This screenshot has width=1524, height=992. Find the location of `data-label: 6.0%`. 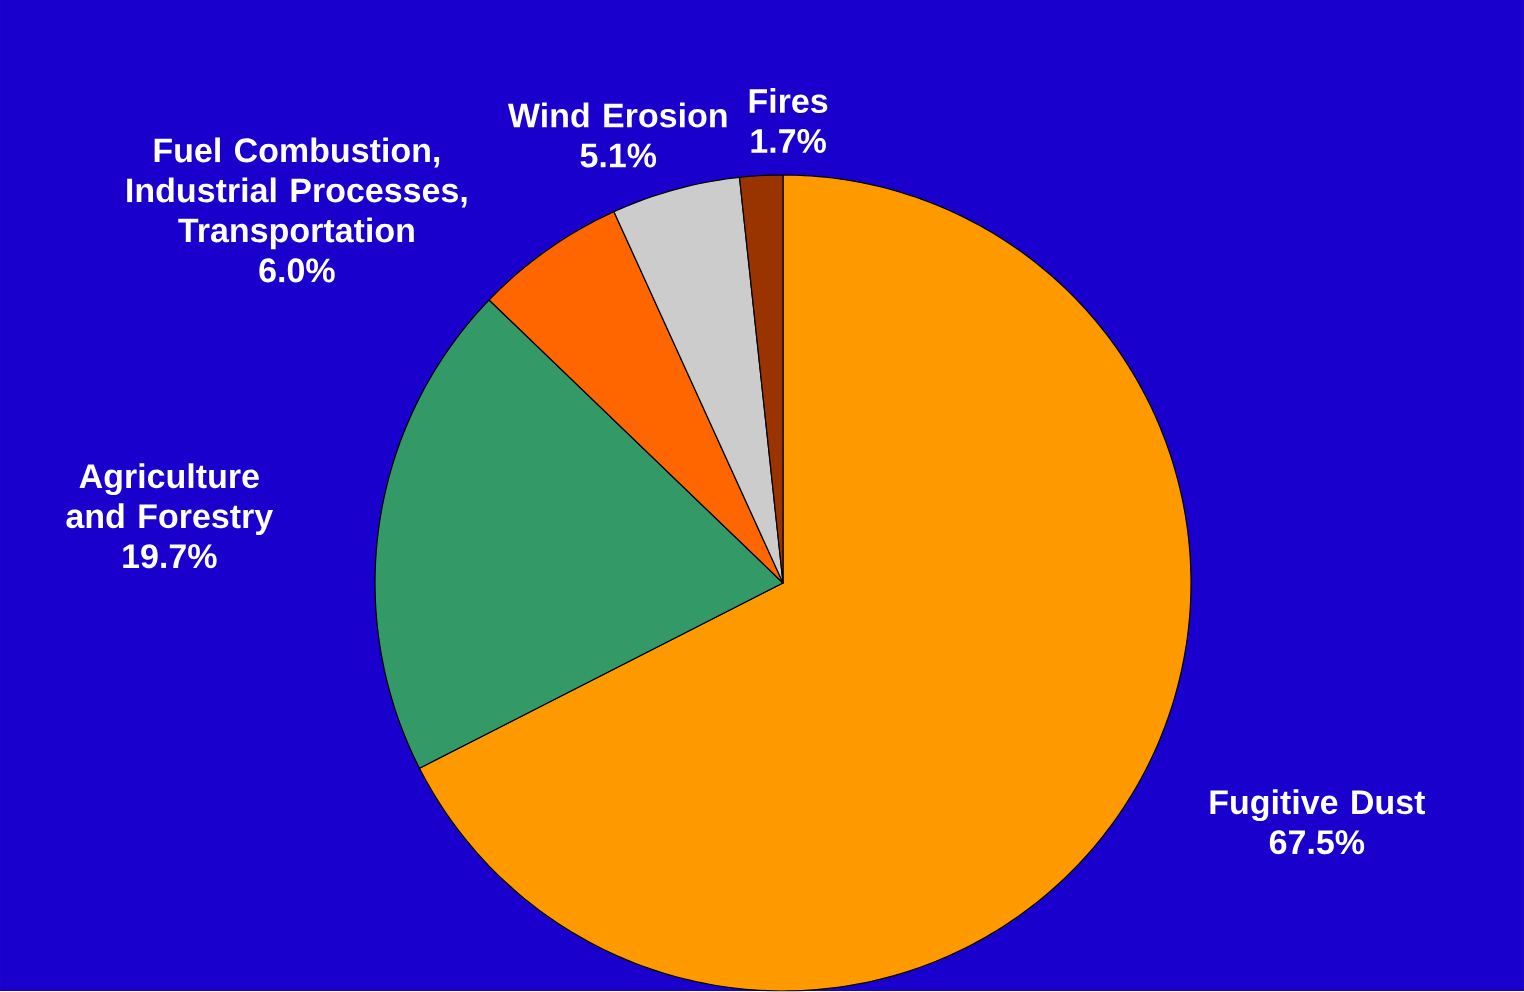

data-label: 6.0% is located at coordinates (297, 270).